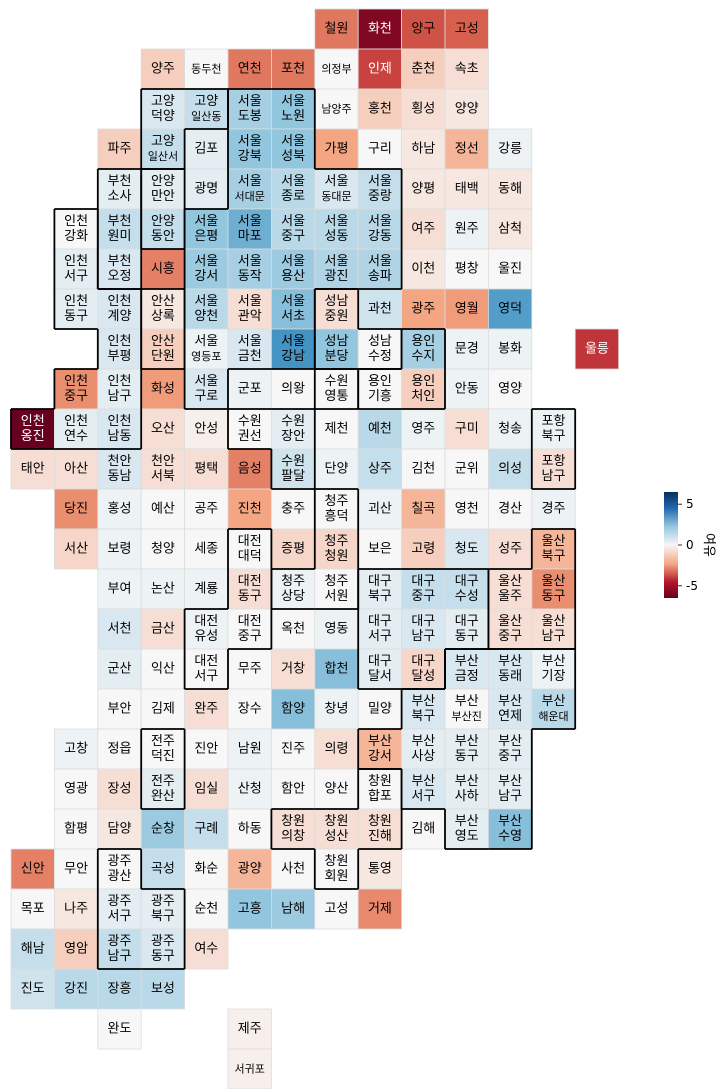 The width and height of the screenshot is (725, 1089). What do you see at coordinates (206, 469) in the screenshot?
I see `cell-label: 평택` at bounding box center [206, 469].